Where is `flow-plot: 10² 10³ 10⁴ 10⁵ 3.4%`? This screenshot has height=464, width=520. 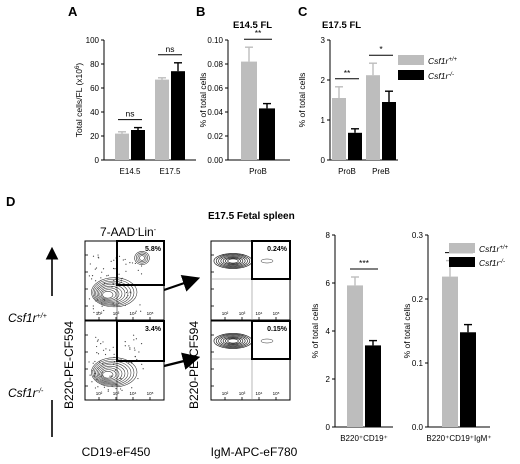
flow-plot: 10² 10³ 10⁴ 10⁵ 3.4% is located at coordinates (124, 360).